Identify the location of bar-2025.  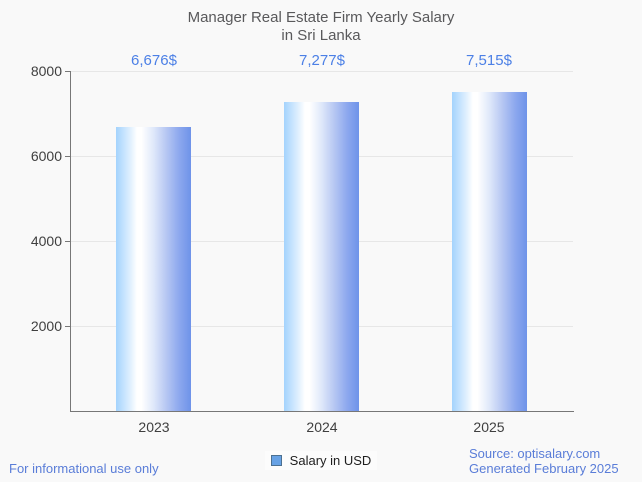
(489, 251).